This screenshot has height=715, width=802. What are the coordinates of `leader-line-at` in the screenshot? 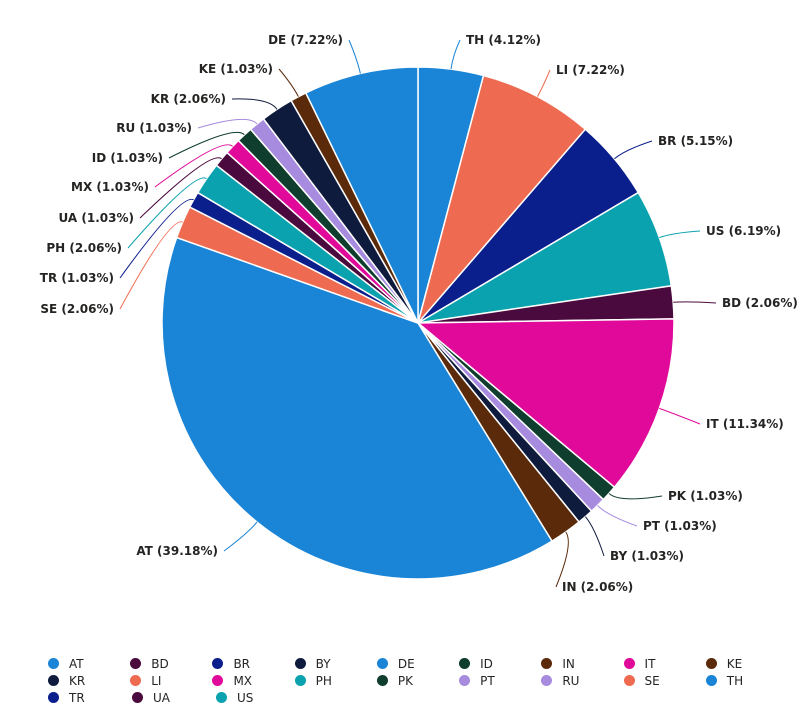 It's located at (240, 536).